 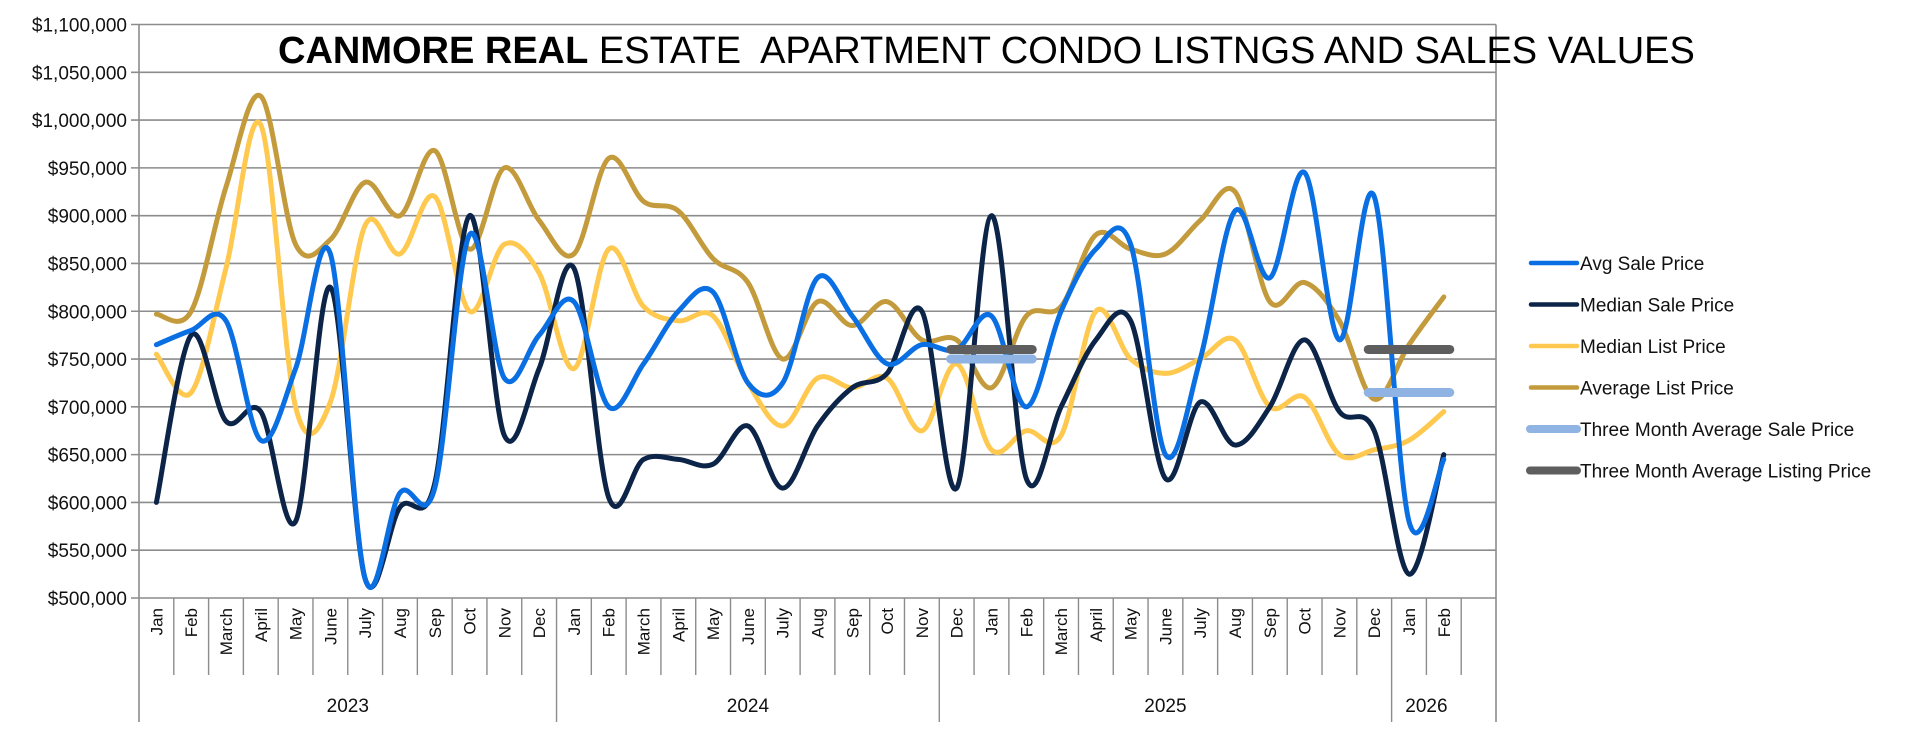 What do you see at coordinates (1657, 306) in the screenshot?
I see `legend-label-median-sale-price: Median Sale Price` at bounding box center [1657, 306].